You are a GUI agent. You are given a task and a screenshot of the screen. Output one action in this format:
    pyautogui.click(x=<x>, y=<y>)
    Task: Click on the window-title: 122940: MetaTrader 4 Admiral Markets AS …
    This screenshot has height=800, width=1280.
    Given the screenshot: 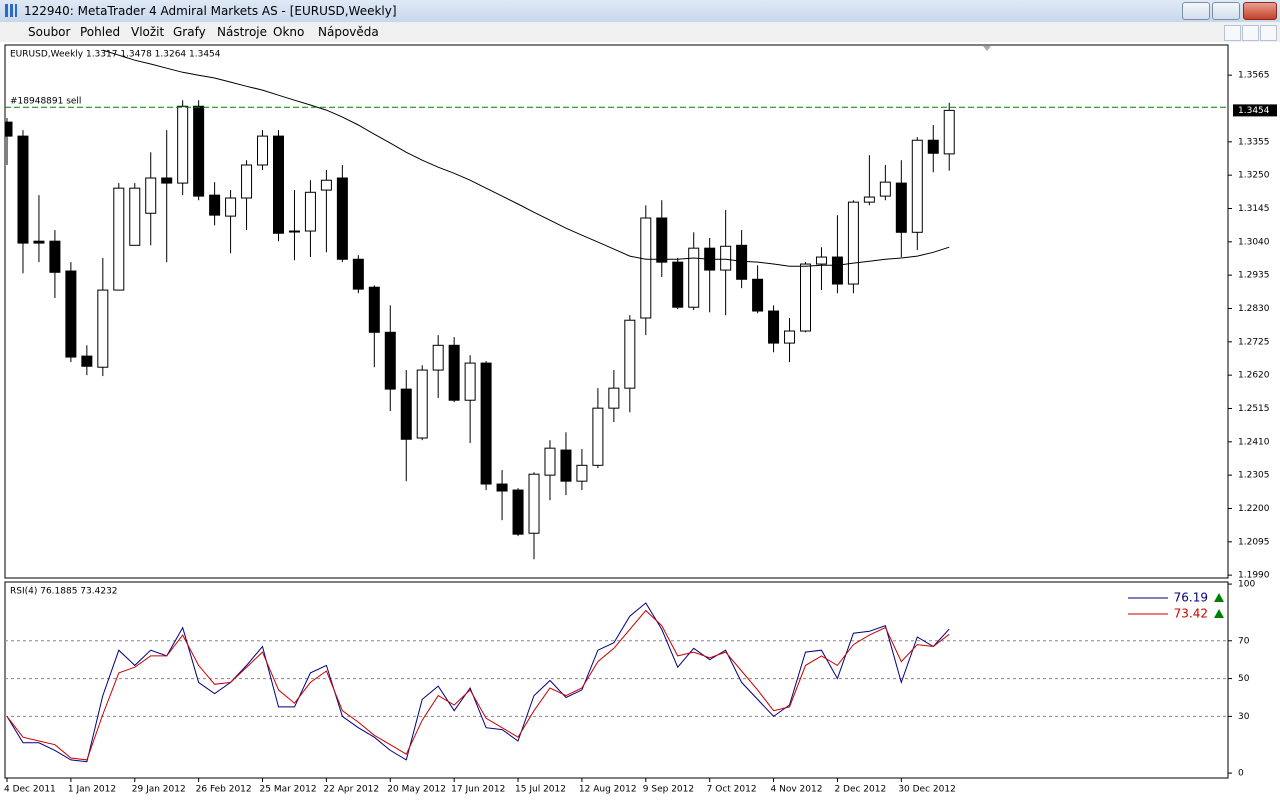 What is the action you would take?
    pyautogui.click(x=210, y=11)
    